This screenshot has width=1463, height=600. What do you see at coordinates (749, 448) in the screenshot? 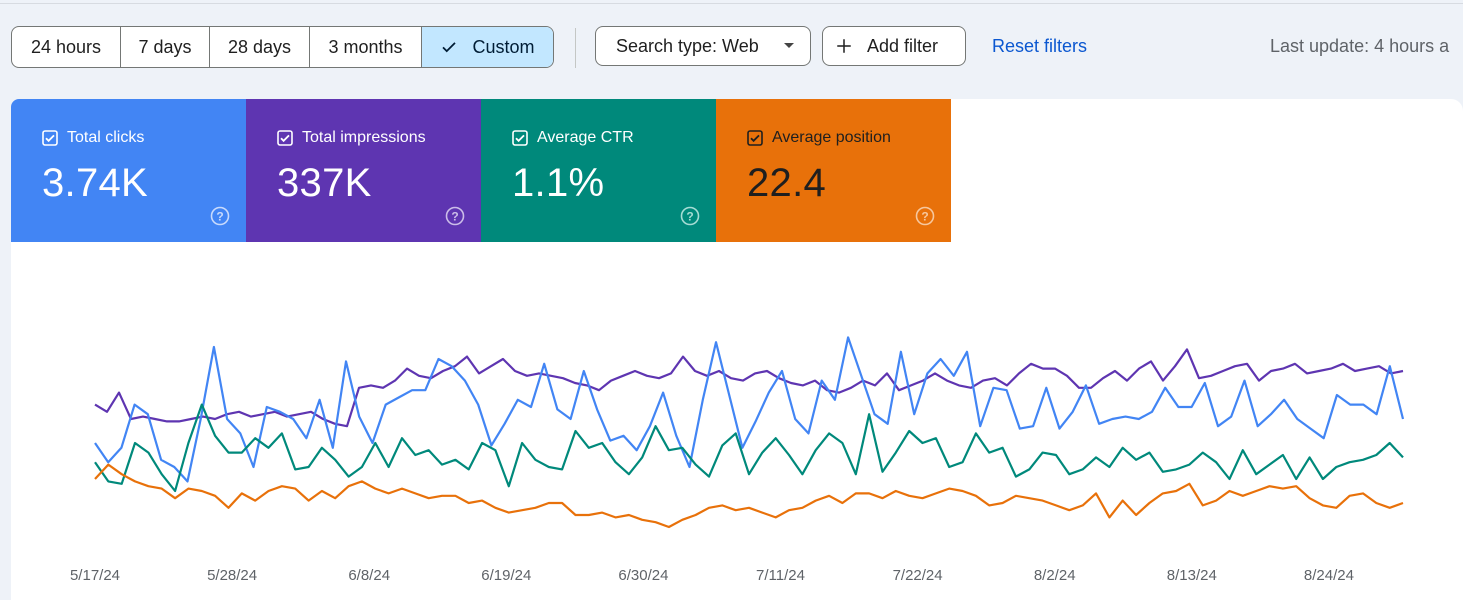
I see `series-line-average-ctr` at bounding box center [749, 448].